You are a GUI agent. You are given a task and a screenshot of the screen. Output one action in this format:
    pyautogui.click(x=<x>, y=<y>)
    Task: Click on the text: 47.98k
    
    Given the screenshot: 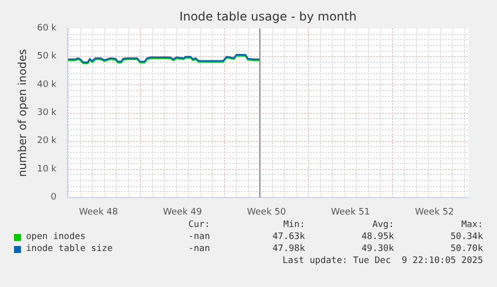 What is the action you would take?
    pyautogui.click(x=288, y=249)
    